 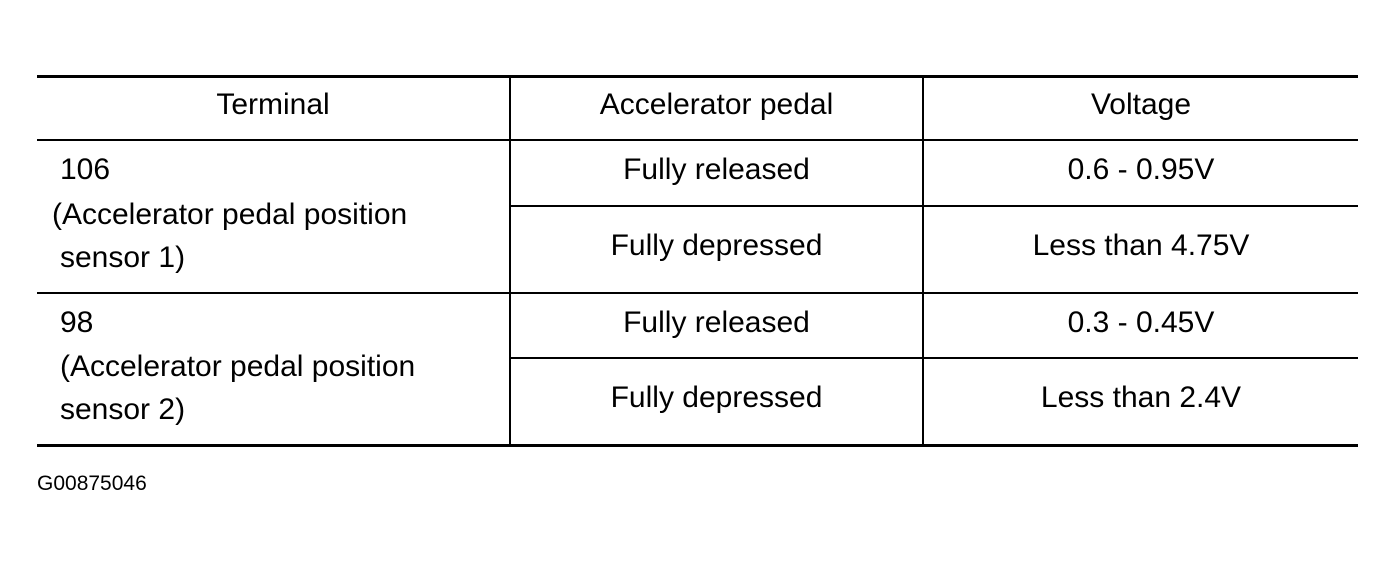 I want to click on table-top-border, so click(x=697, y=76).